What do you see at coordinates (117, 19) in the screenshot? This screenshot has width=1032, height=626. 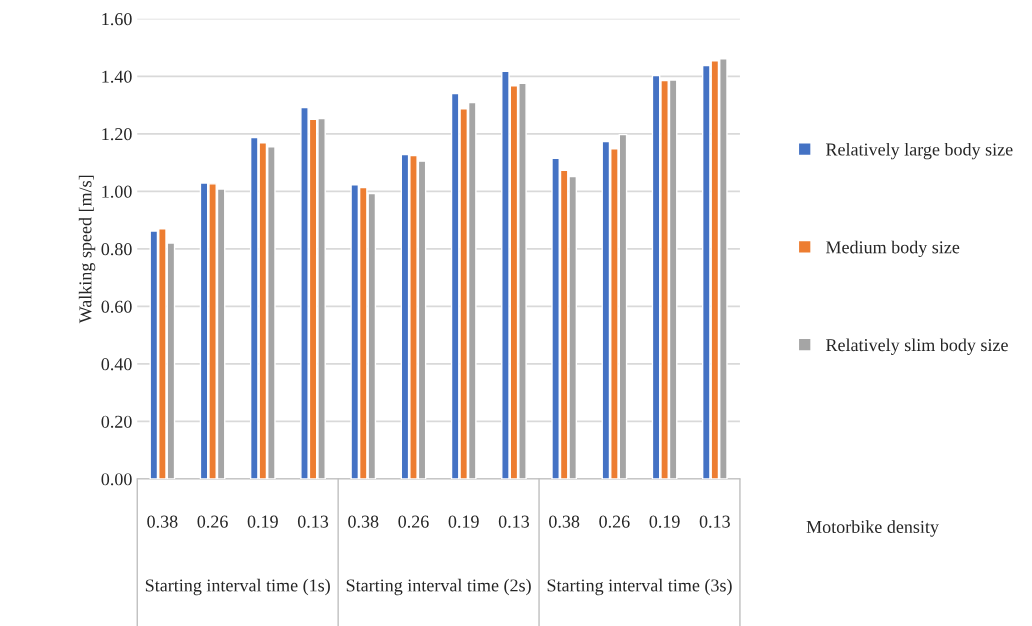 I see `y-tick-label: 1.60` at bounding box center [117, 19].